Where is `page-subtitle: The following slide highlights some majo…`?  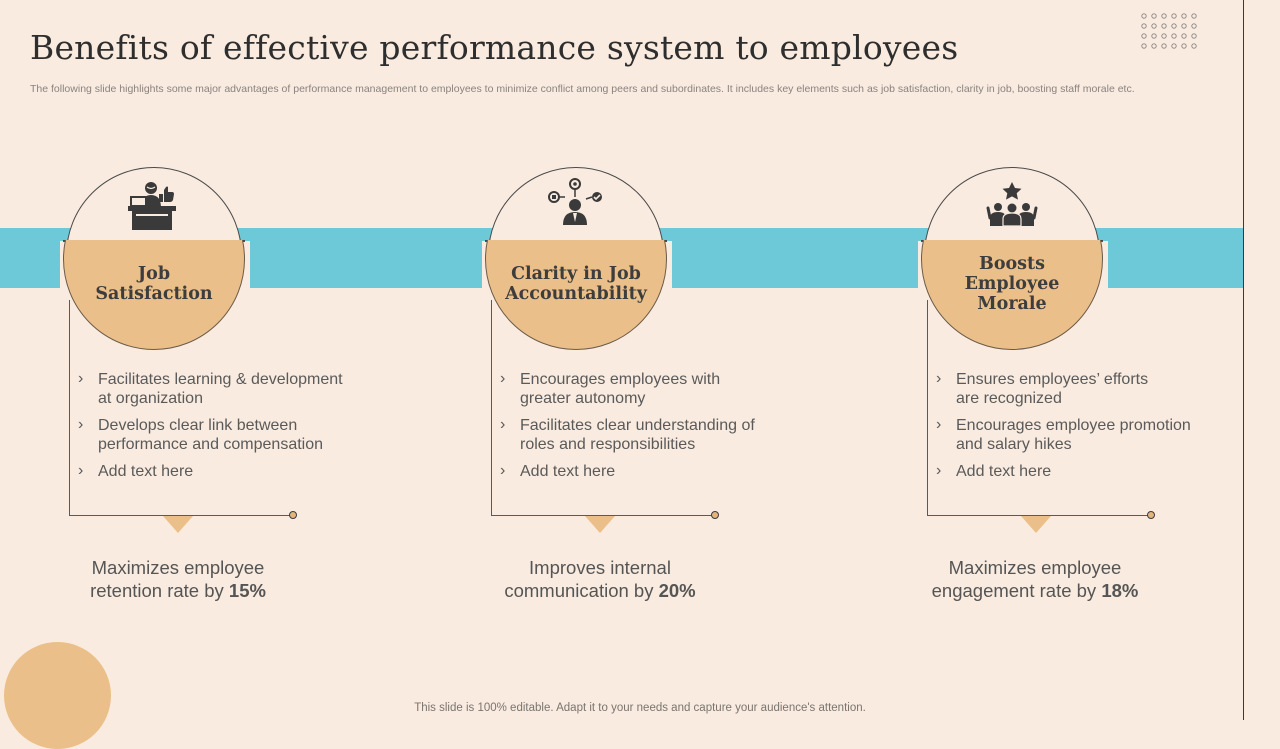 page-subtitle: The following slide highlights some majo… is located at coordinates (582, 89).